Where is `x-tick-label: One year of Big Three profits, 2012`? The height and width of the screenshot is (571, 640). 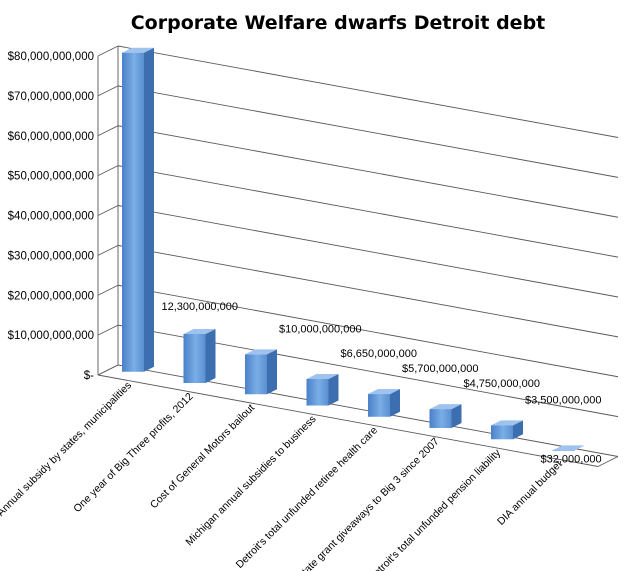
x-tick-label: One year of Big Three profits, 2012 is located at coordinates (133, 453).